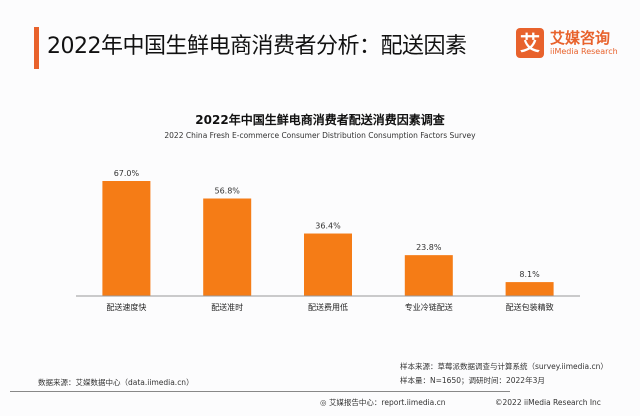 This screenshot has width=640, height=416. I want to click on x-tick-label: 配送费用低, so click(328, 307).